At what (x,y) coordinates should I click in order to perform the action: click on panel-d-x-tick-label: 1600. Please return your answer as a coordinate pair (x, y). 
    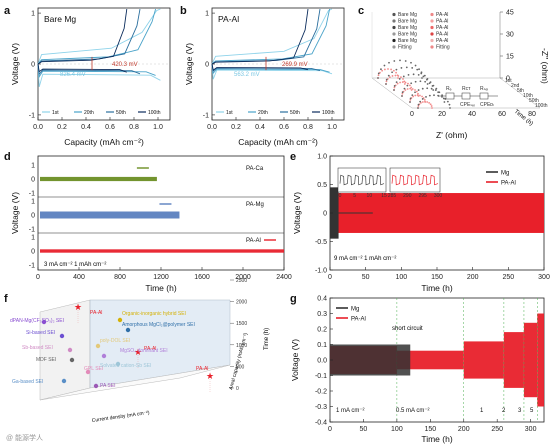
    Looking at the image, I should click on (202, 277).